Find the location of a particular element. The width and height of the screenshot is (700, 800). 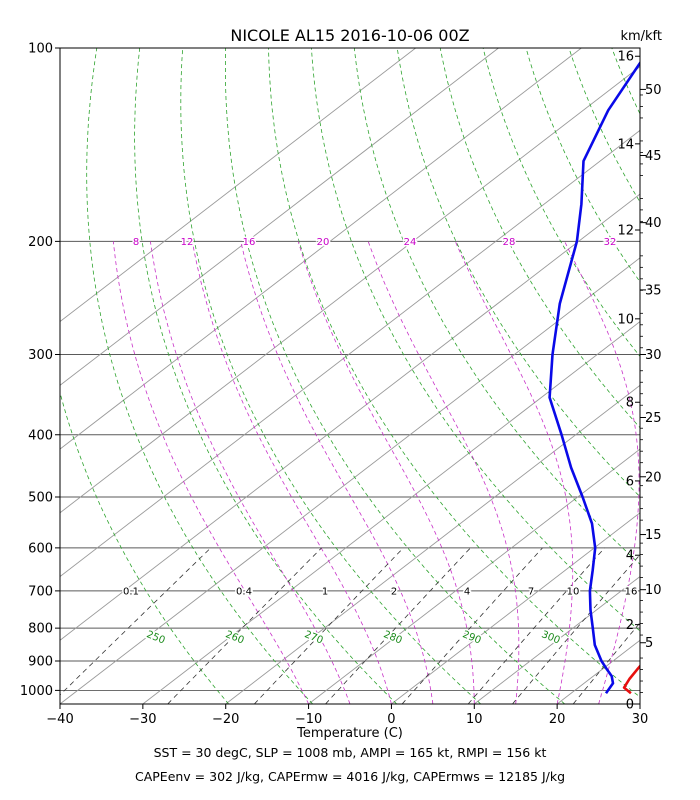

kft-tick-label: 5 is located at coordinates (649, 643).